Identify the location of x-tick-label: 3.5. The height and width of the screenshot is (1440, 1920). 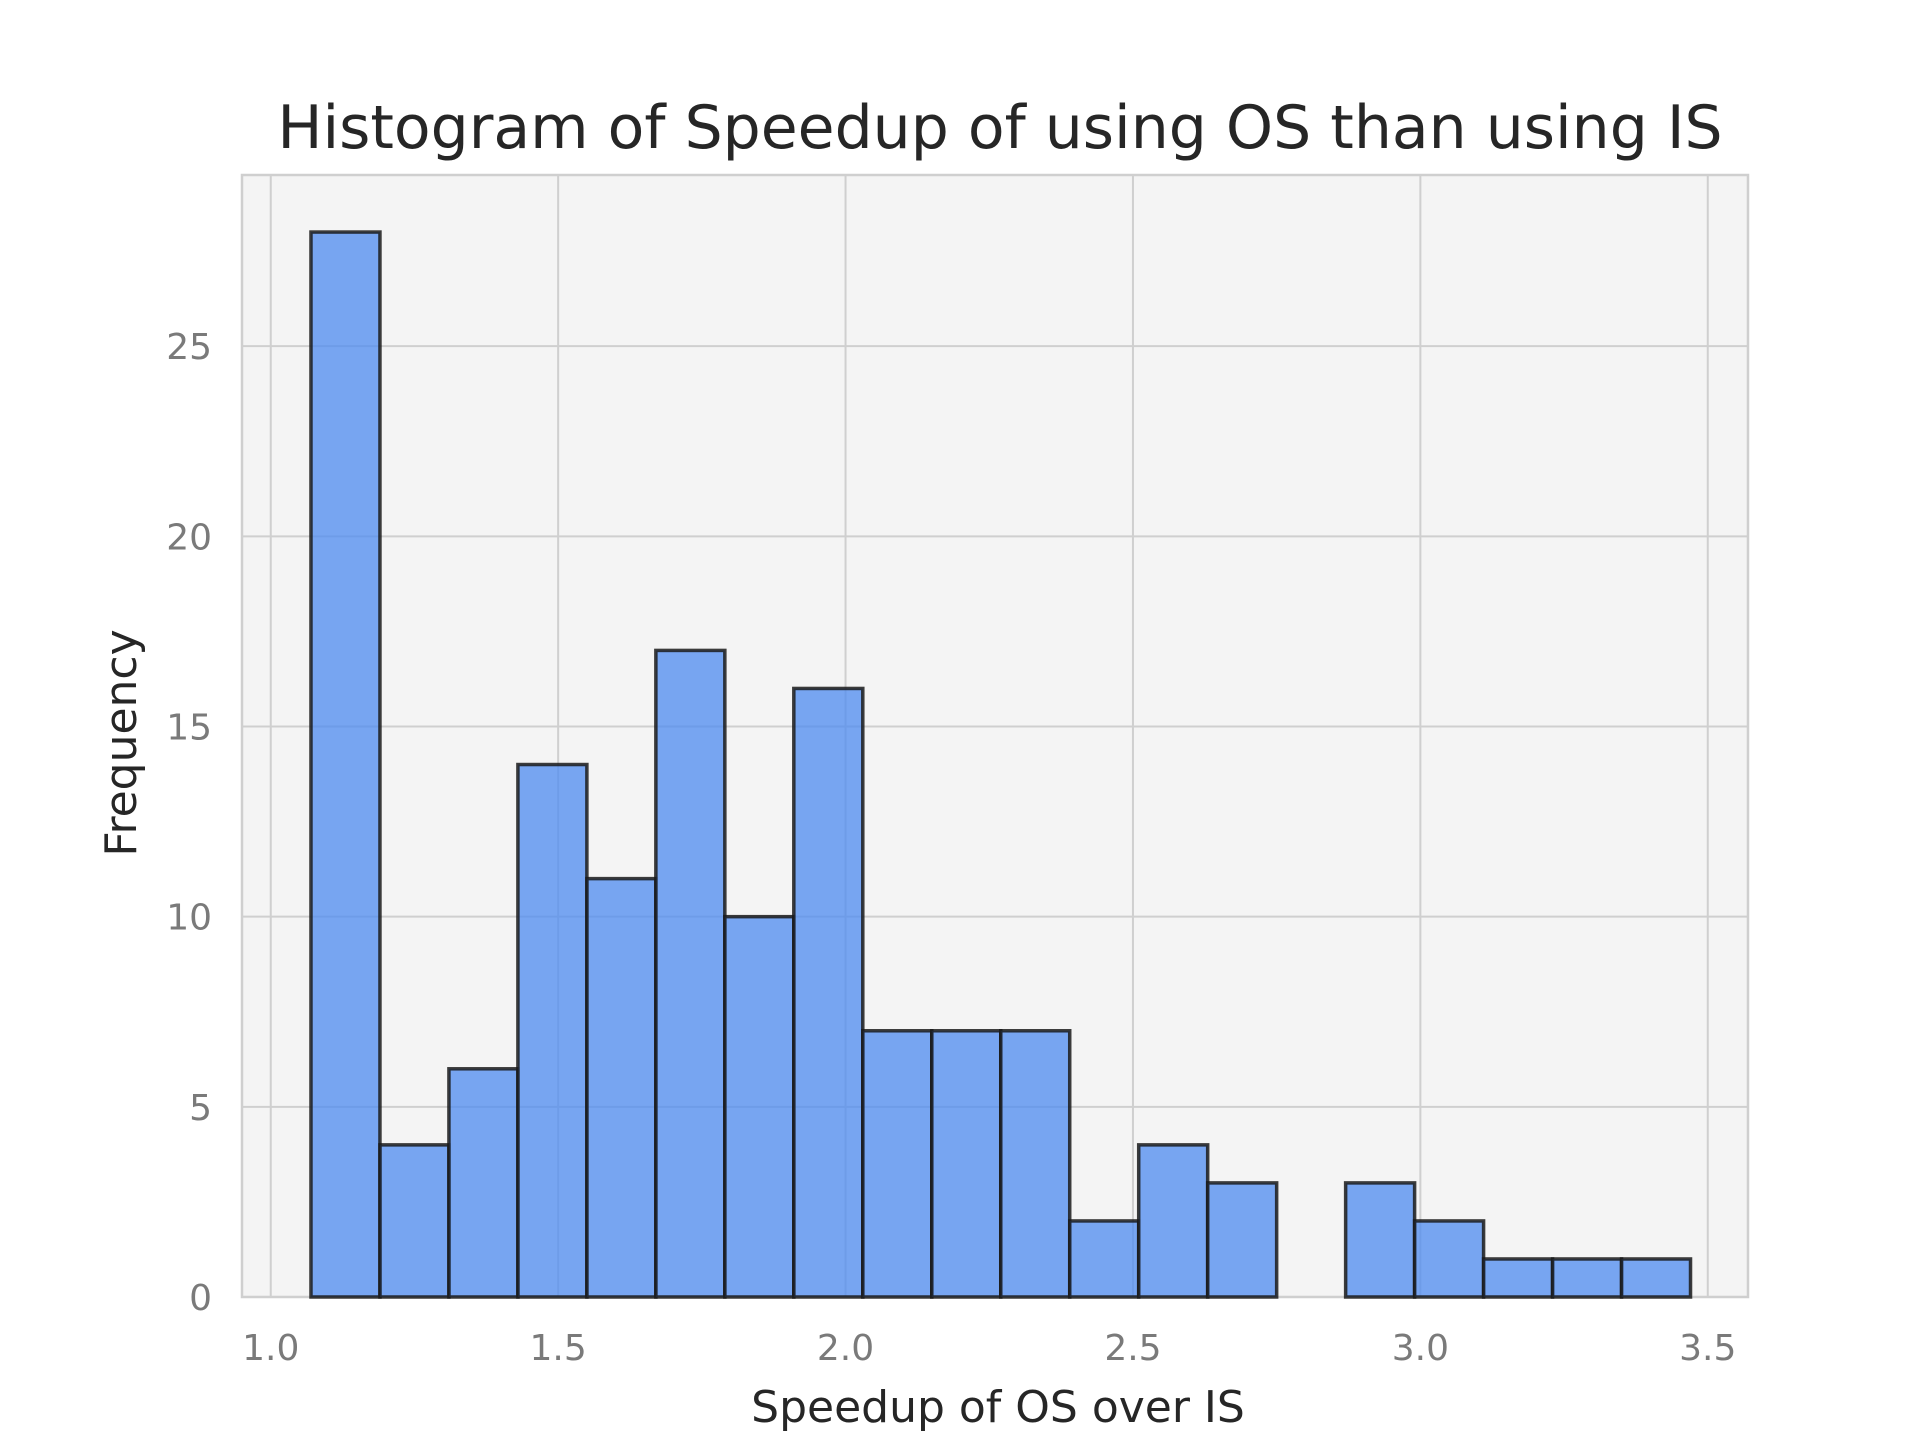
(1707, 1348).